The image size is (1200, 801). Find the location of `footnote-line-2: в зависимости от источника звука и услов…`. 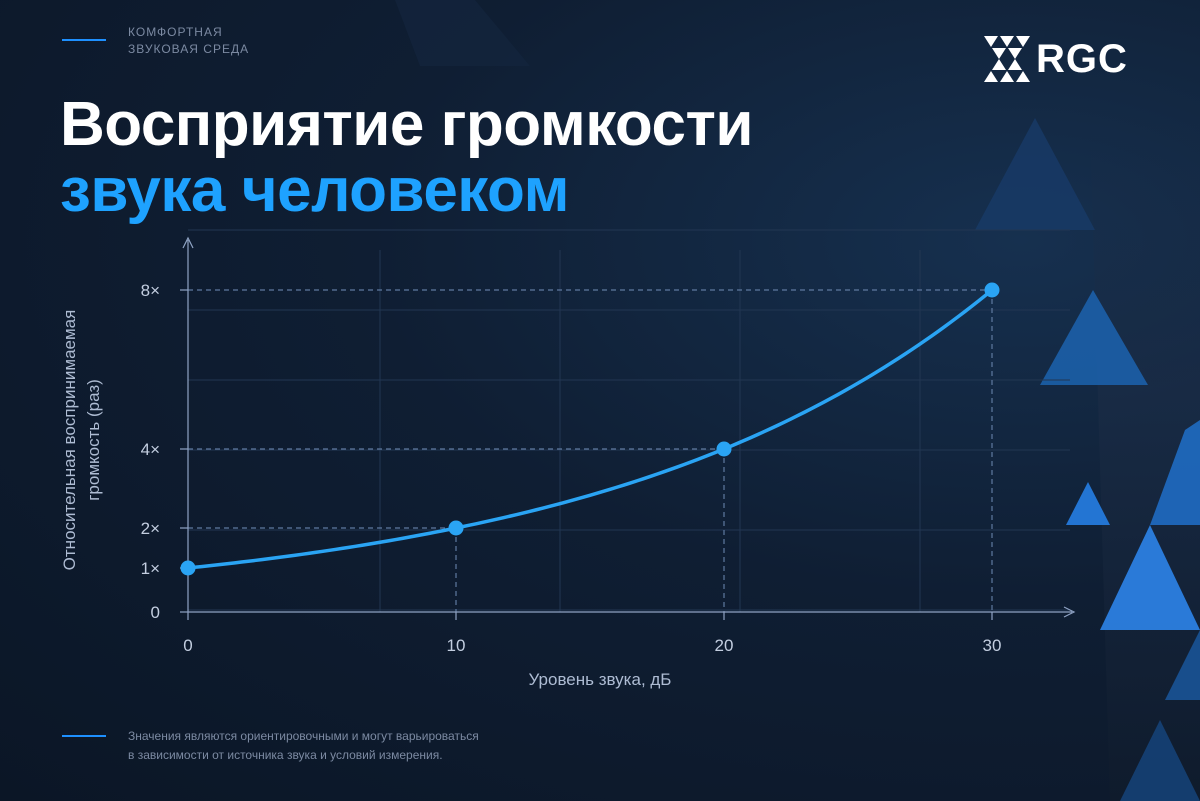

footnote-line-2: в зависимости от источника звука и услов… is located at coordinates (285, 755).